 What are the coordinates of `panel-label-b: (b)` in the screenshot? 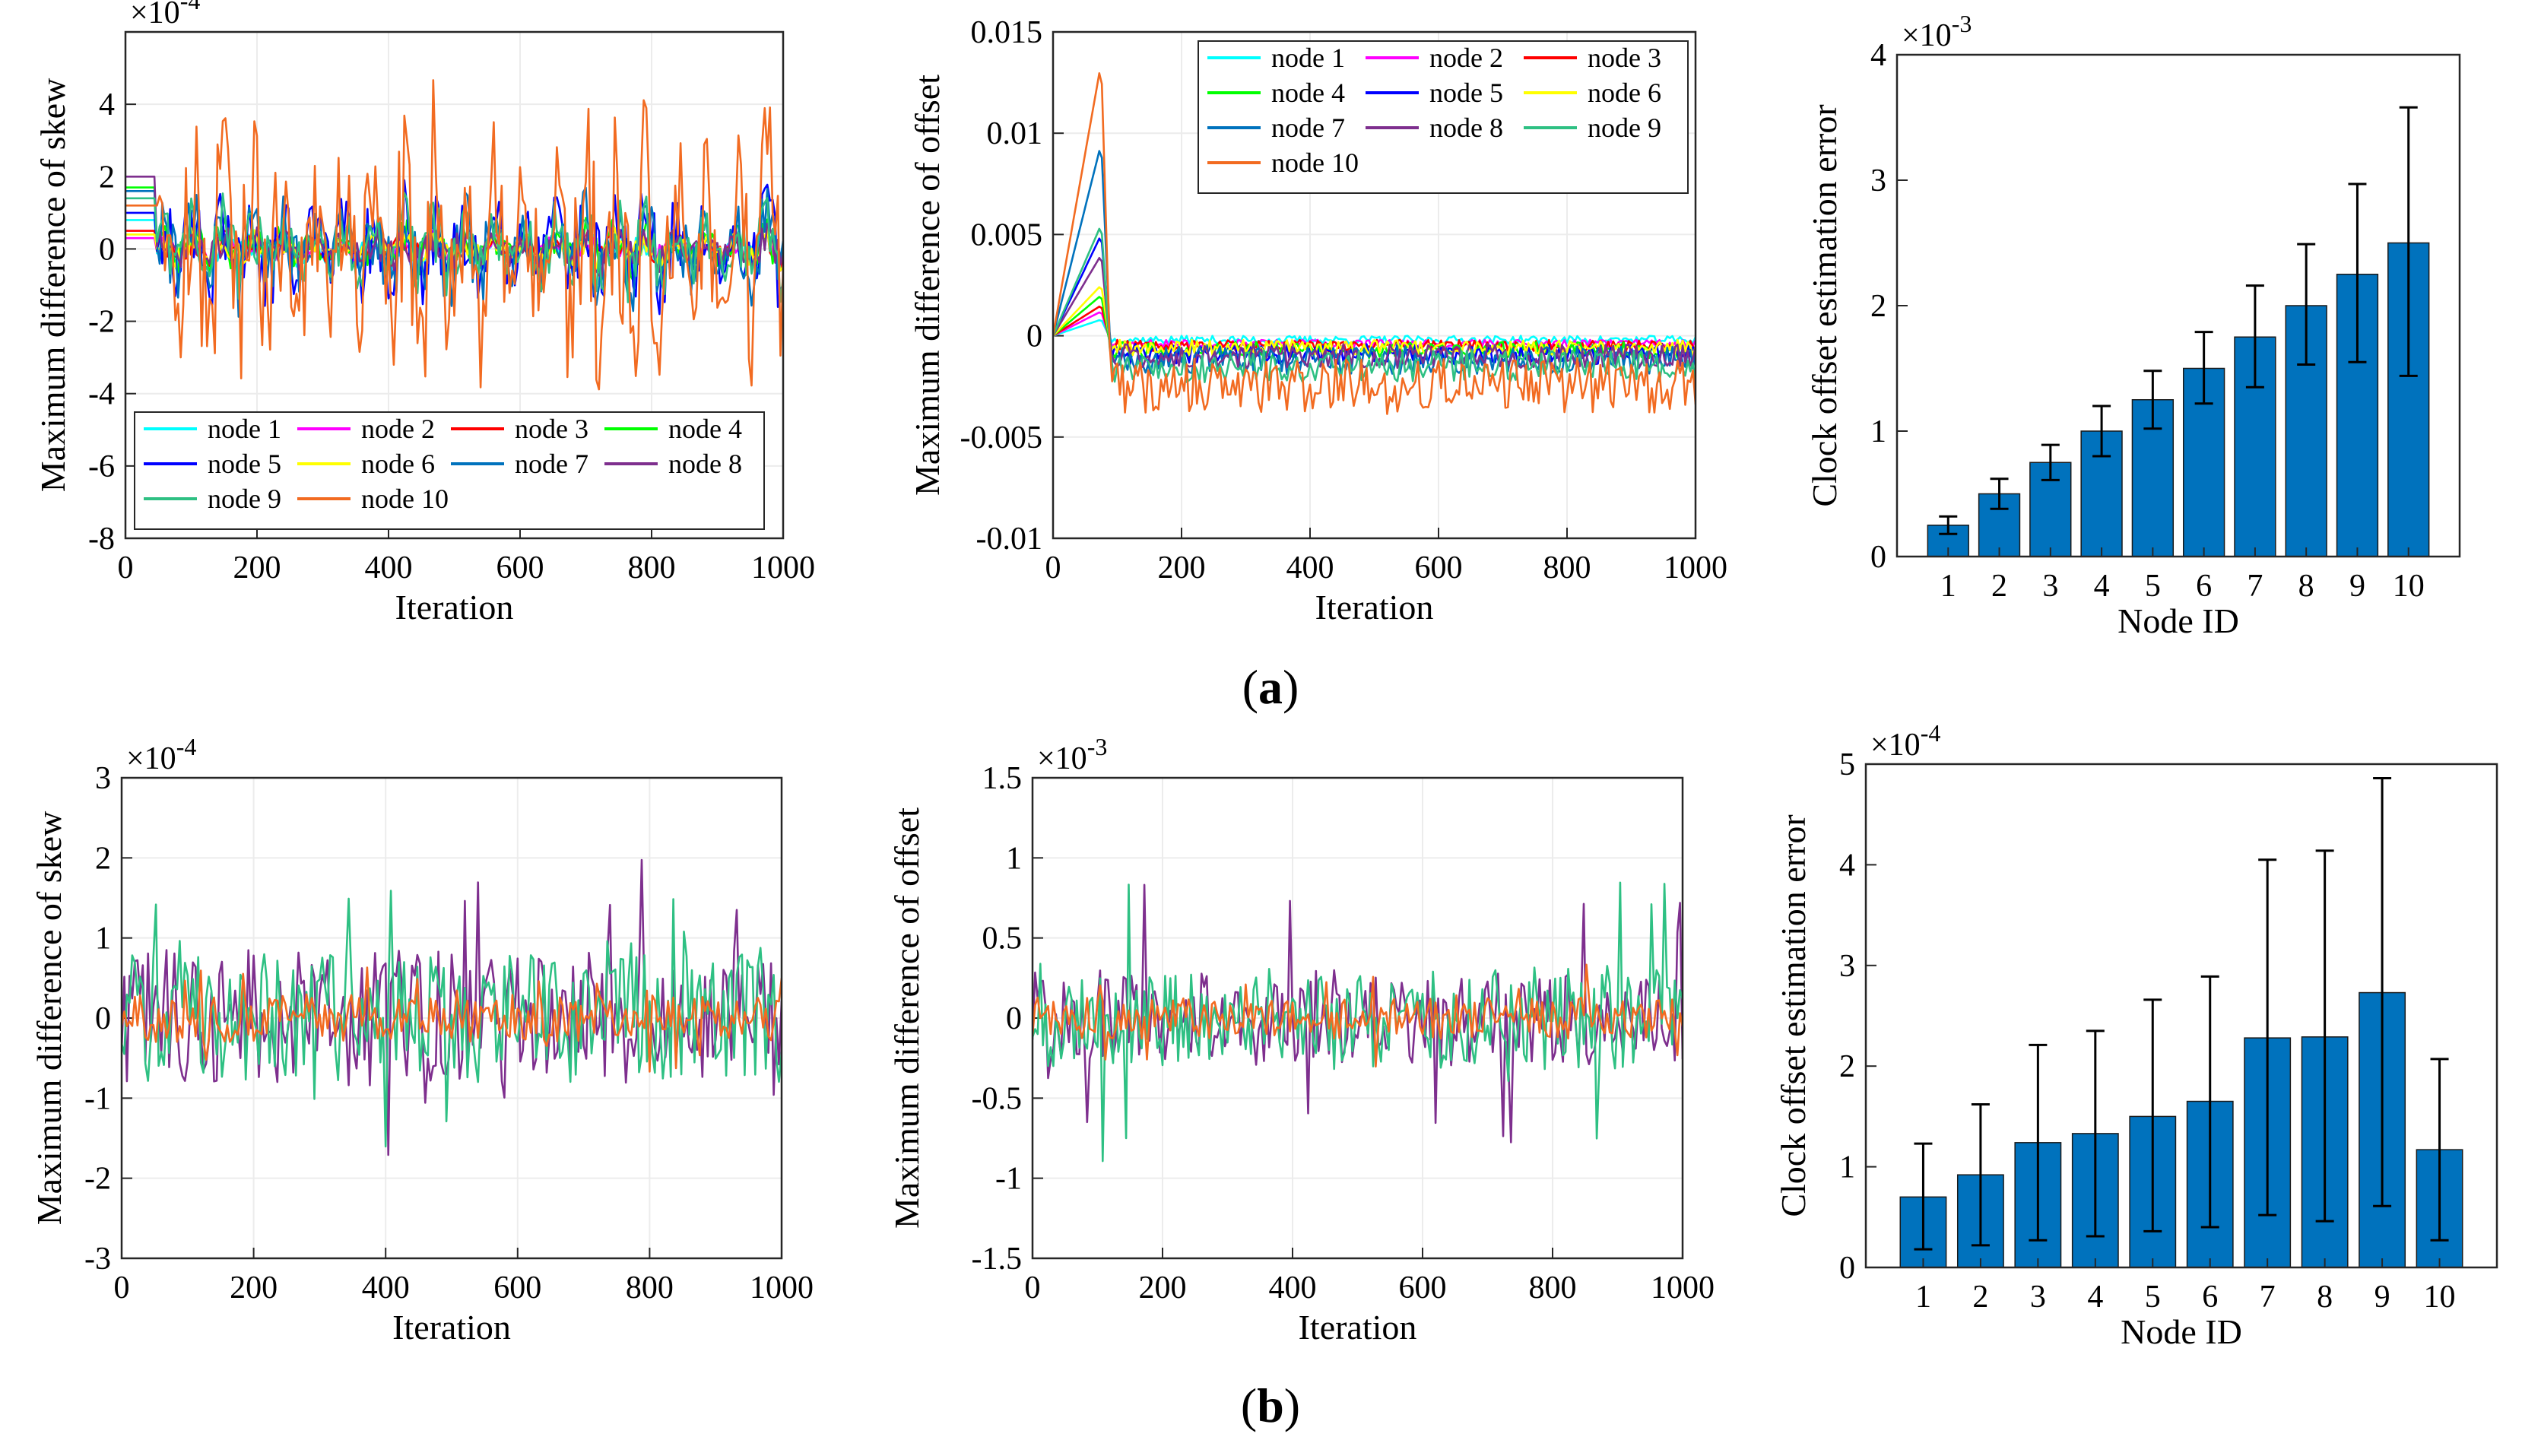 It's located at (1270, 1405).